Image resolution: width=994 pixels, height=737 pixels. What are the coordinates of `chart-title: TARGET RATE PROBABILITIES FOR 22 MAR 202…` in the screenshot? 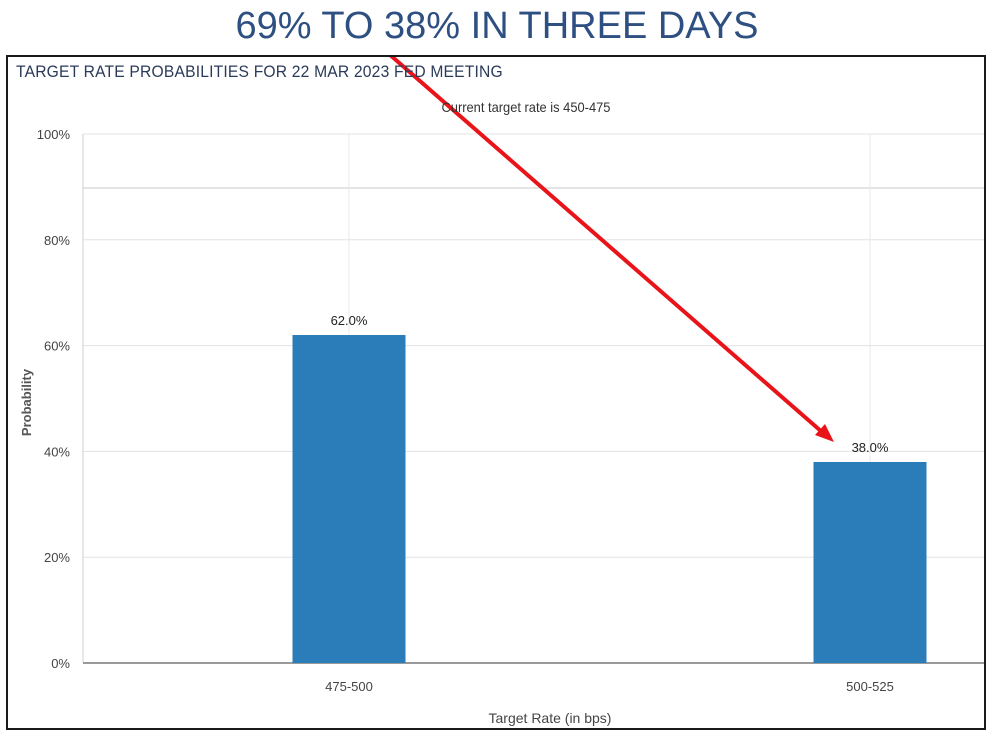 It's located at (259, 71).